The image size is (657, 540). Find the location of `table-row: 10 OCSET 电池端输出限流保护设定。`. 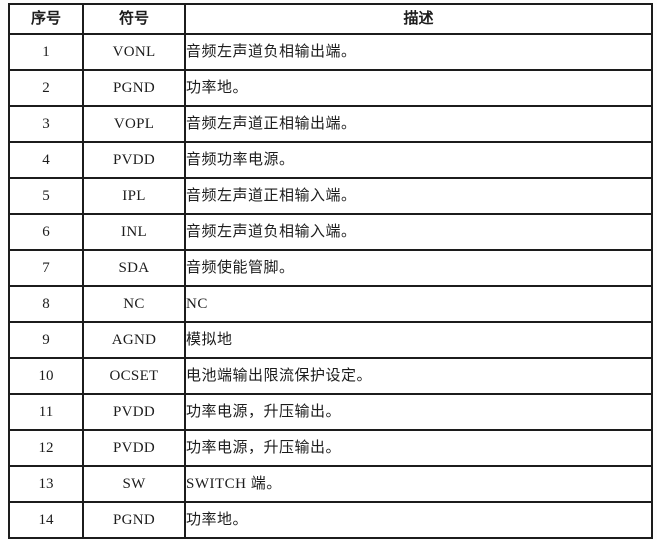

table-row: 10 OCSET 电池端输出限流保护设定。 is located at coordinates (330, 376).